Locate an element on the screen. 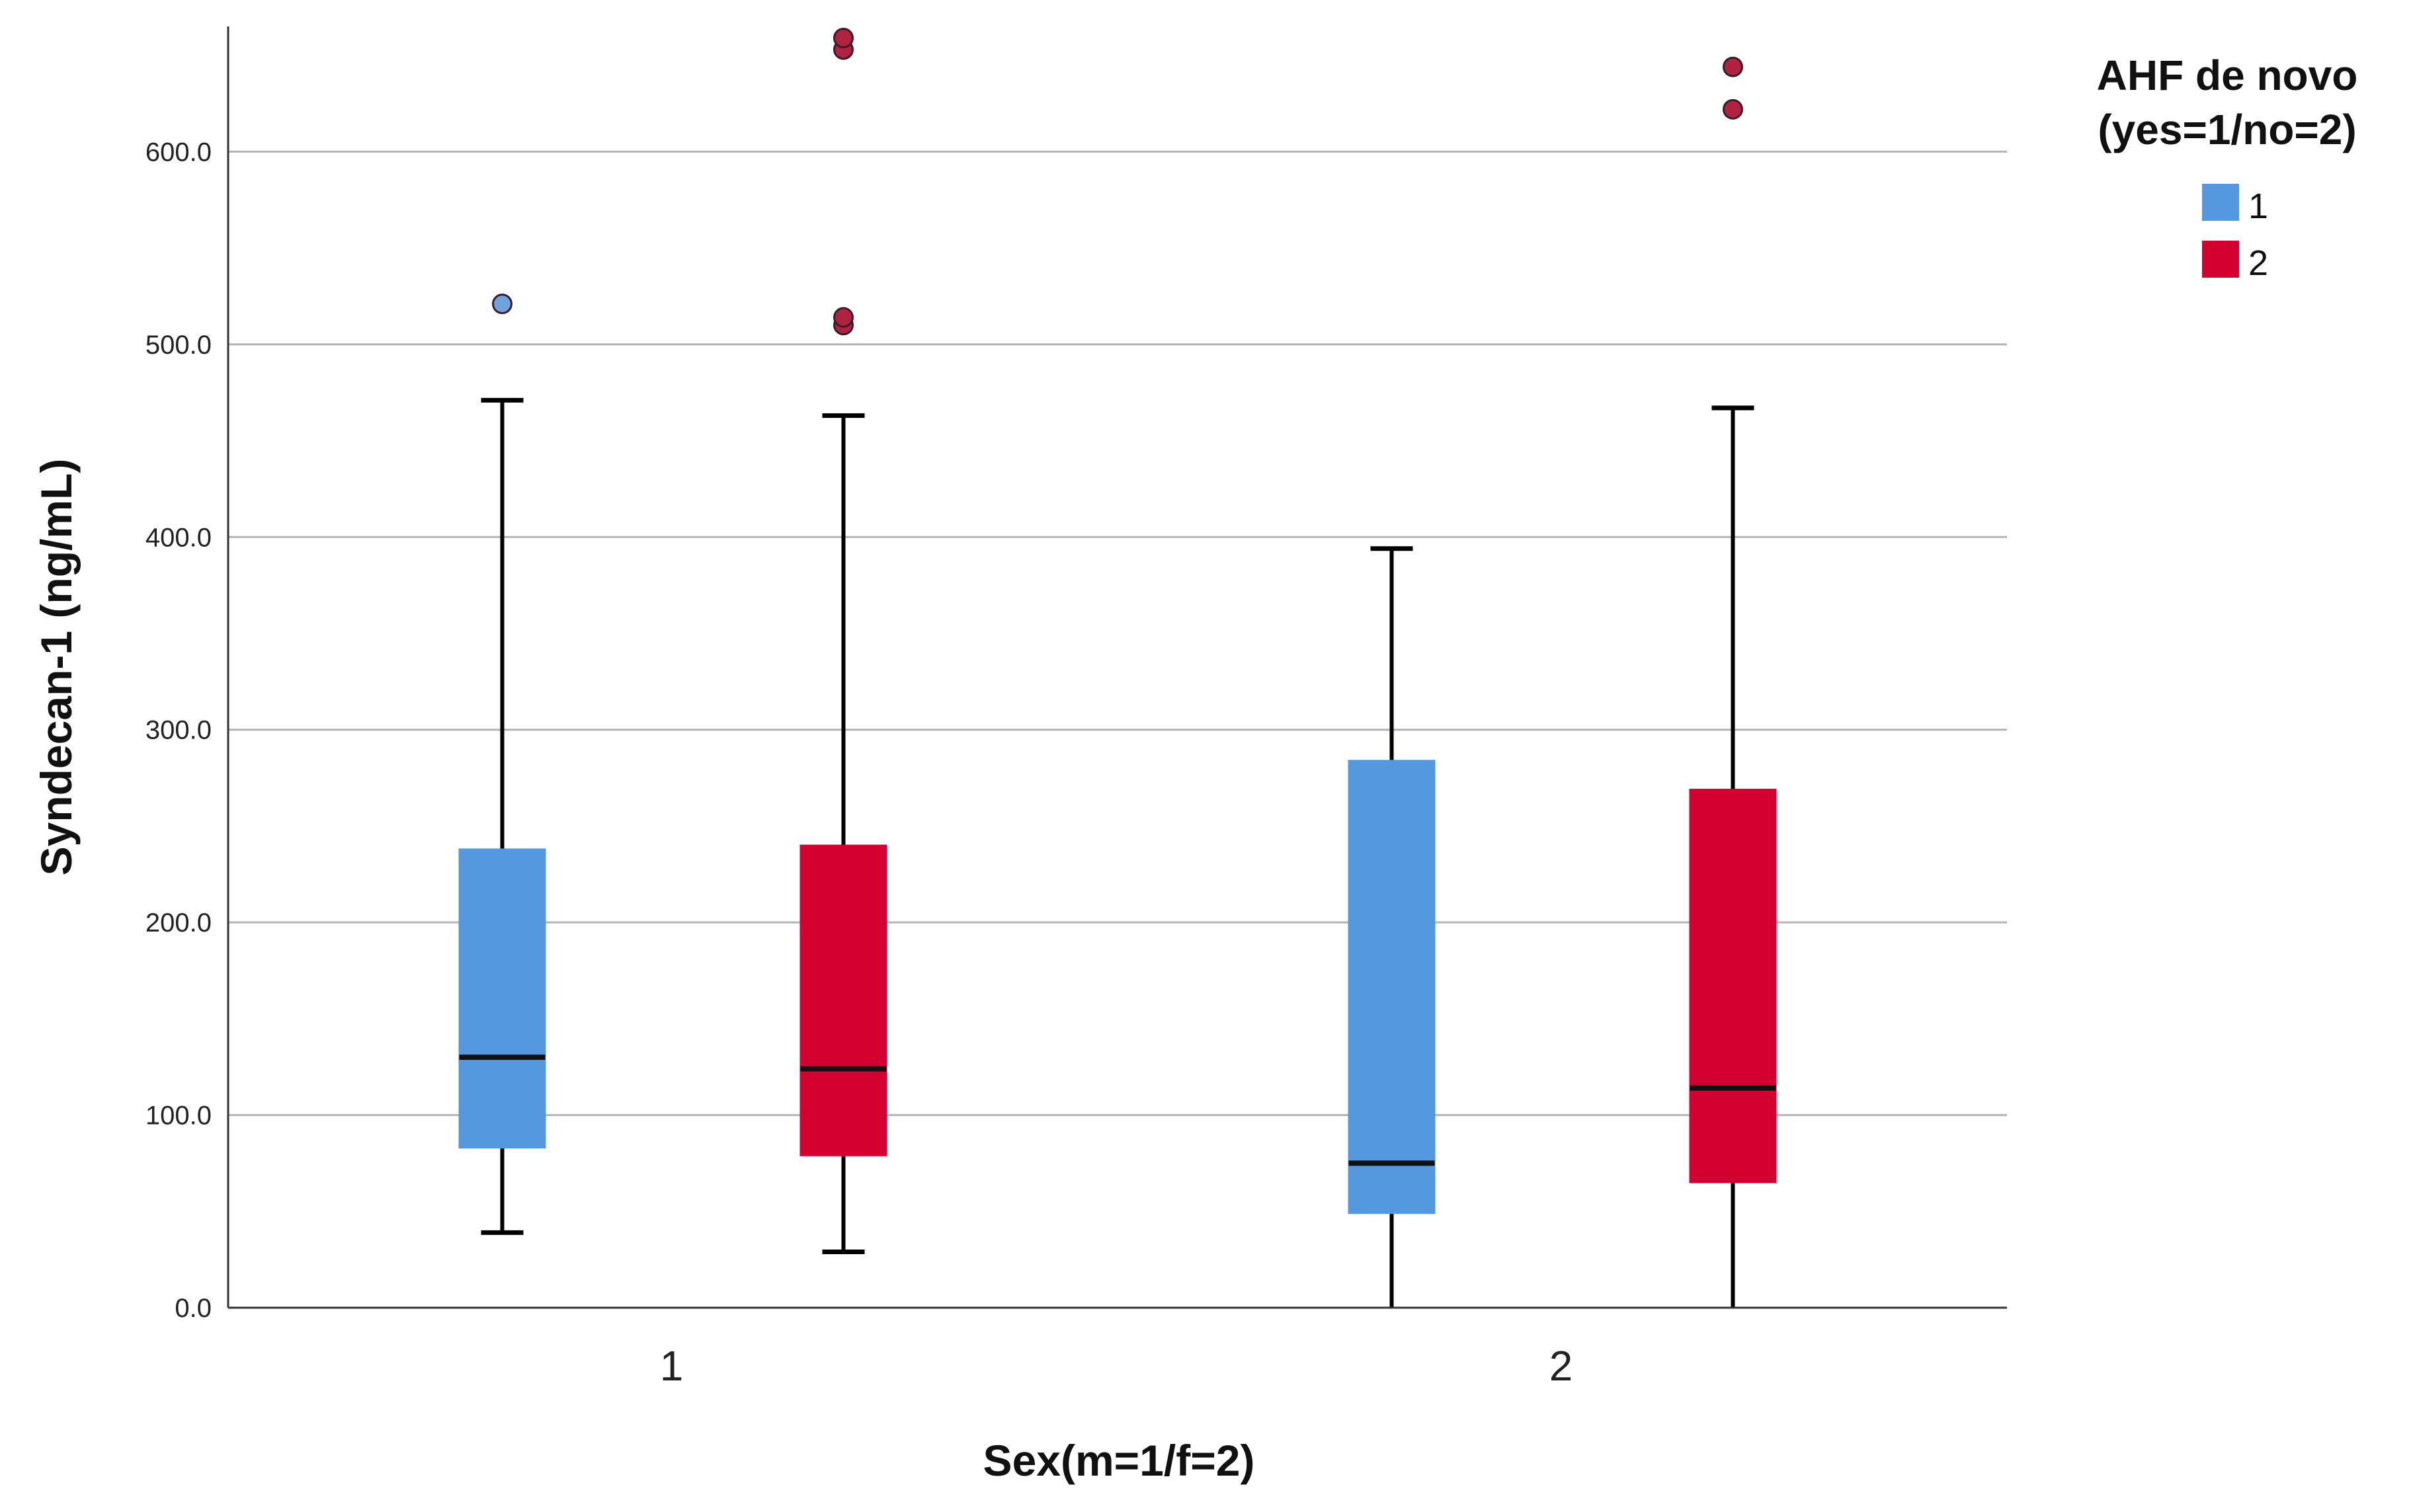 The image size is (2413, 1512). y-axis-ticks: 0.0 100.0 200.0 300.0 400.0 500.0 600.0 is located at coordinates (178, 731).